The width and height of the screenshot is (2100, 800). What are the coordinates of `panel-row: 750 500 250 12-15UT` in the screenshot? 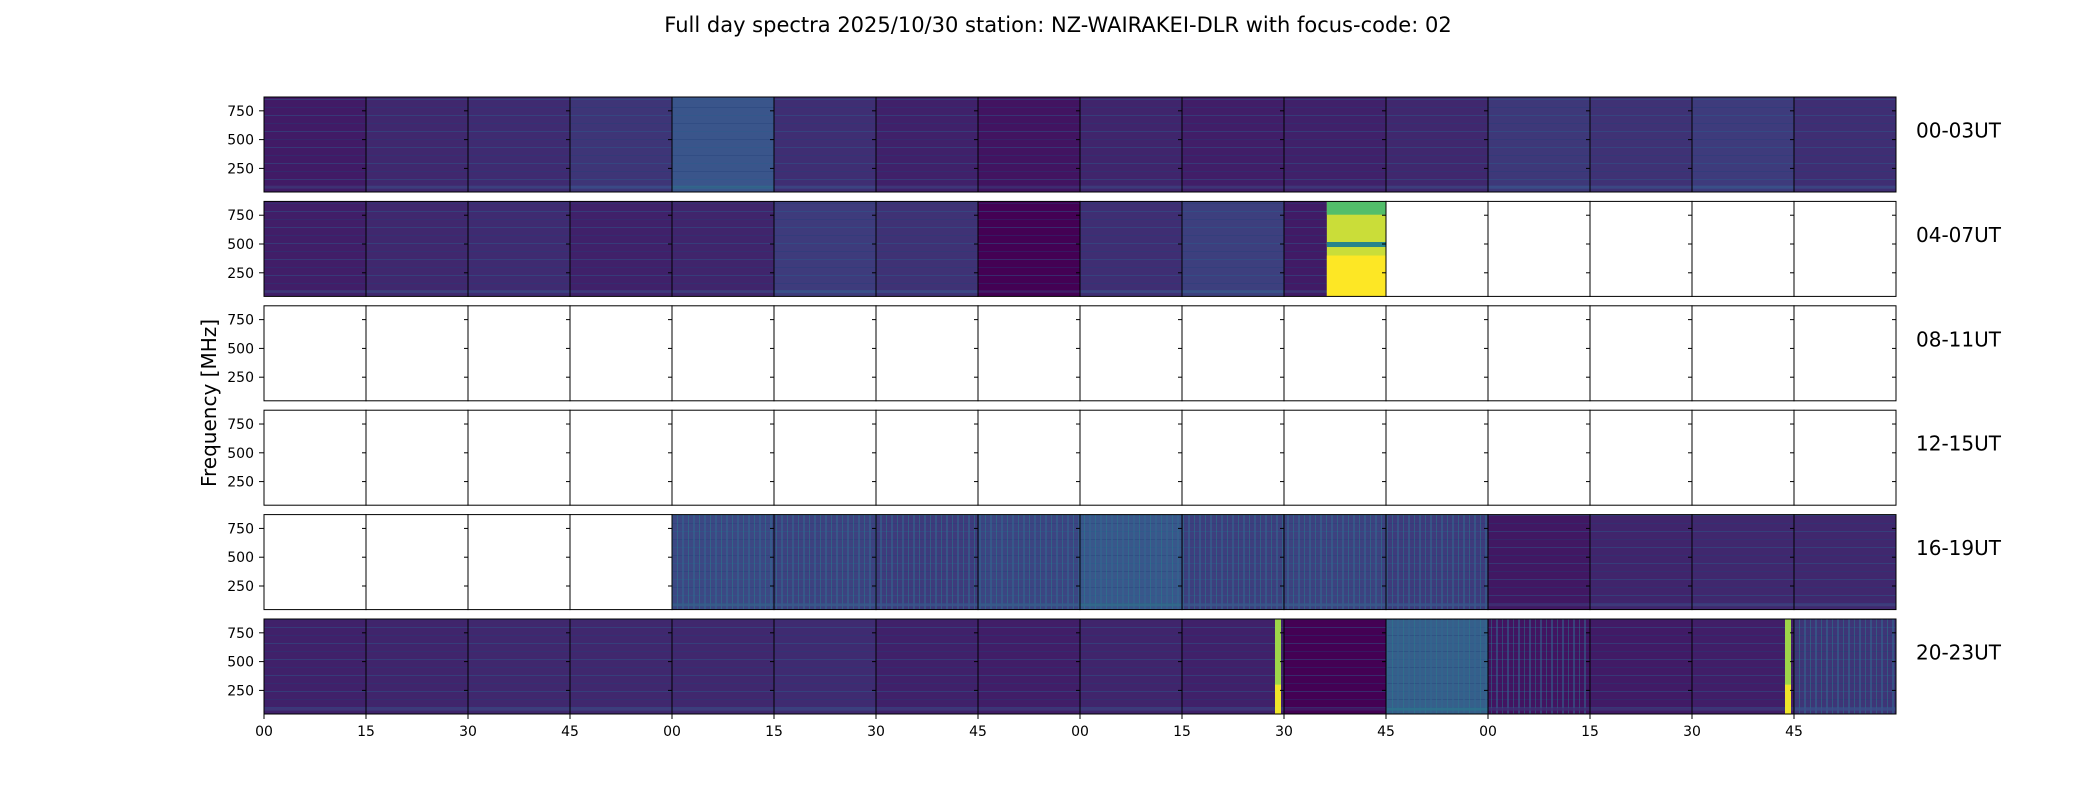 It's located at (1114, 457).